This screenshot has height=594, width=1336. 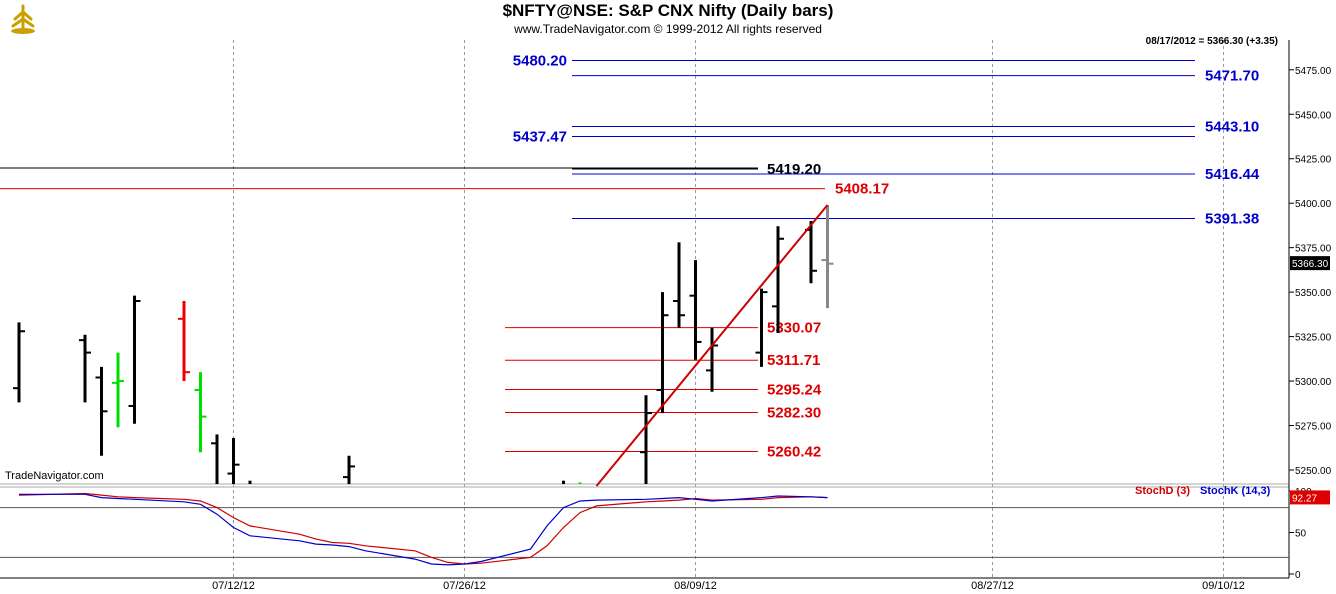 I want to click on y-tick-label: 5300.00, so click(x=1313, y=382).